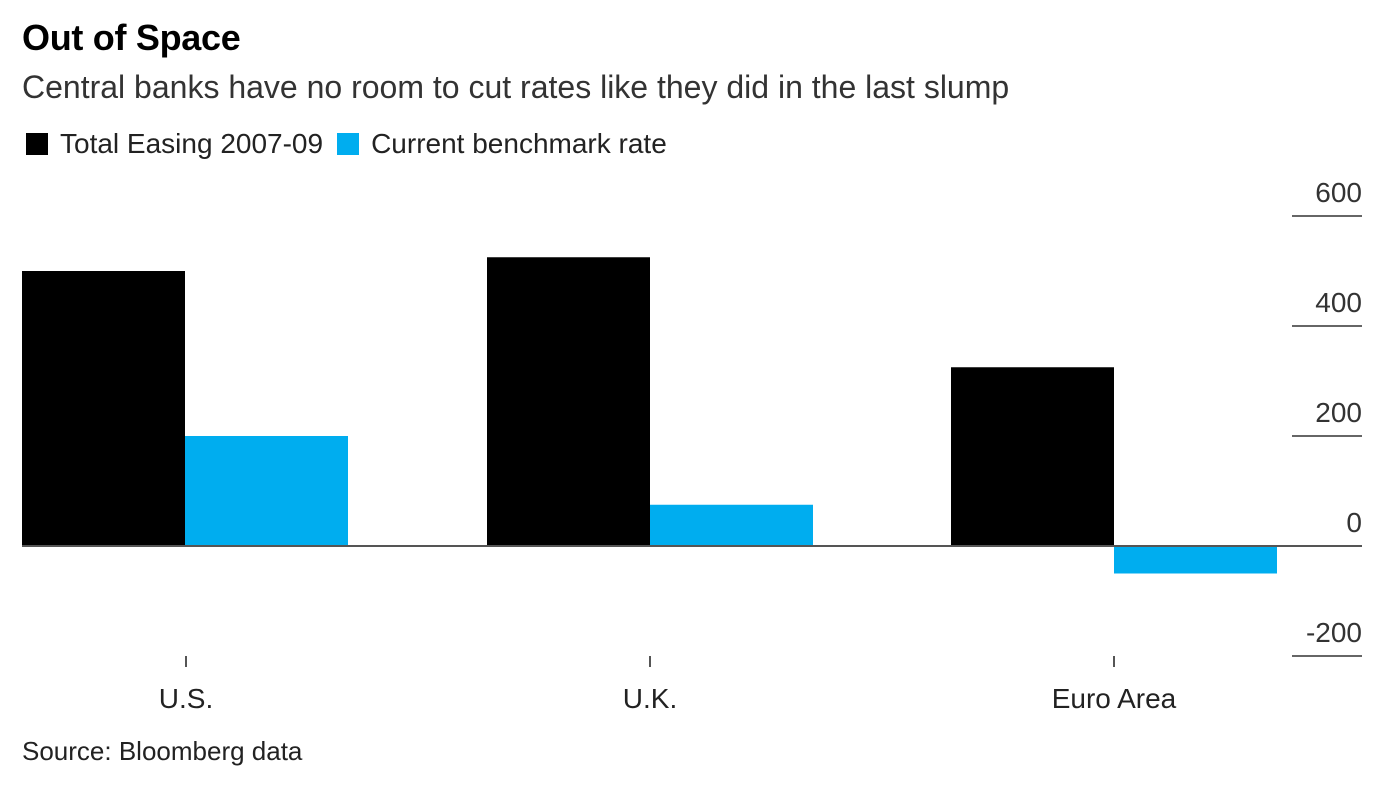 The height and width of the screenshot is (788, 1400). I want to click on legend-swatch-current-rate, so click(348, 144).